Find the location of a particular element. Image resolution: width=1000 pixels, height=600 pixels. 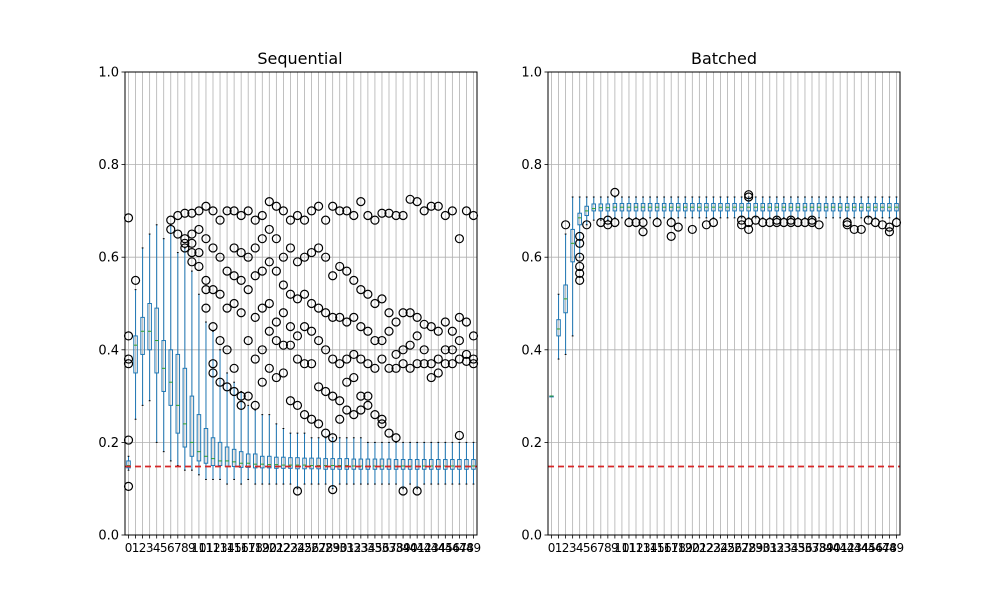

x-tick-label: 21 is located at coordinates (699, 548).